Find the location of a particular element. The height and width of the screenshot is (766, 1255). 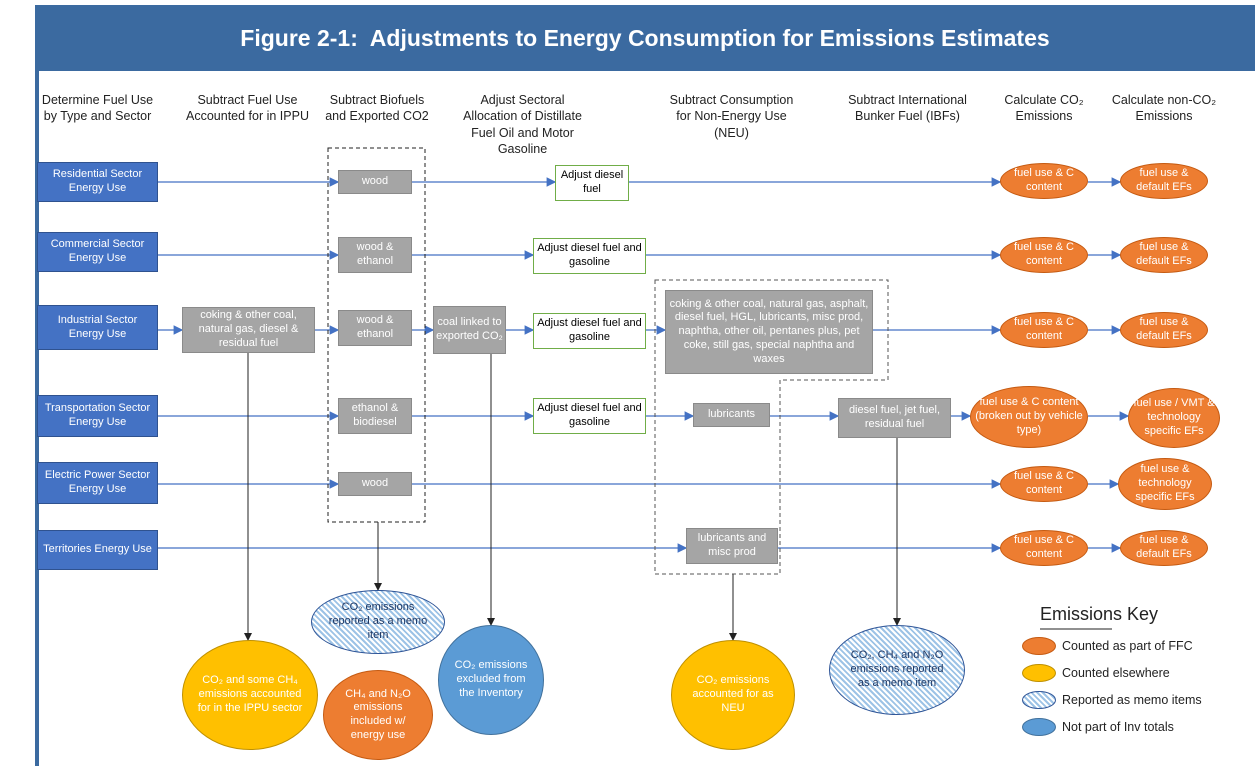

key-label: Not part of Inv totals is located at coordinates (1118, 727).